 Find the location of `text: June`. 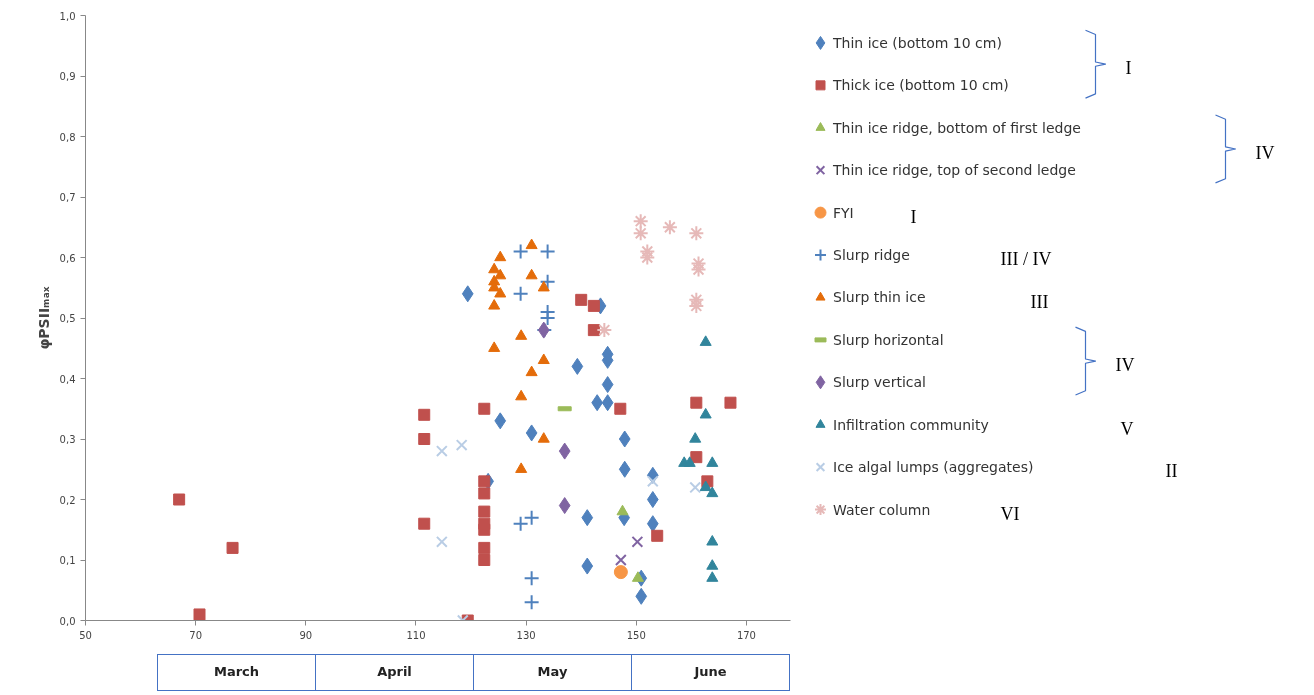

text: June is located at coordinates (710, 672).